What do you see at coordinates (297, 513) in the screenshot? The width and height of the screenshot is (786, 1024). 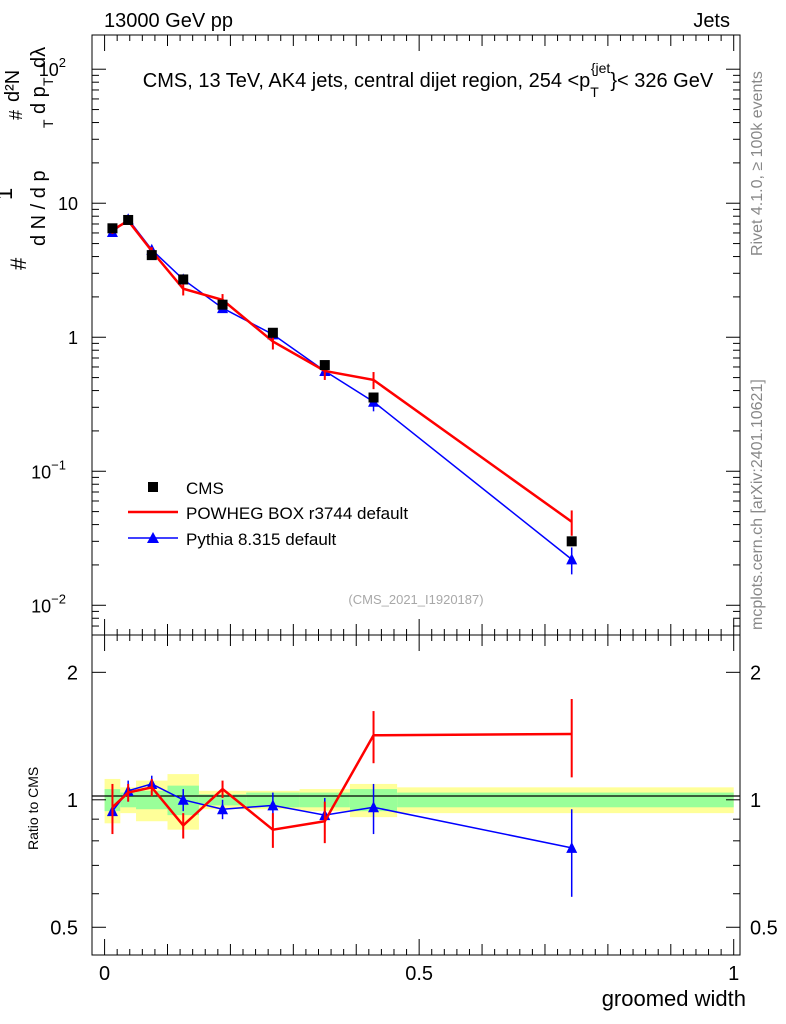 I see `legend-label-powheg: POWHEG BOX r3744 default` at bounding box center [297, 513].